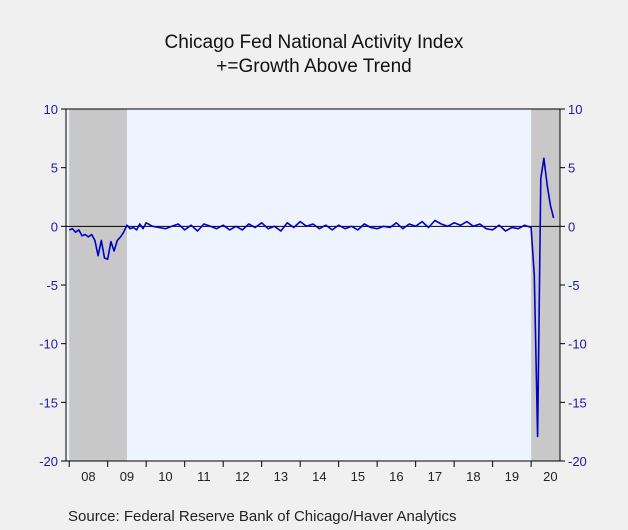 This screenshot has height=530, width=628. I want to click on y-tick-label-right: 0, so click(571, 226).